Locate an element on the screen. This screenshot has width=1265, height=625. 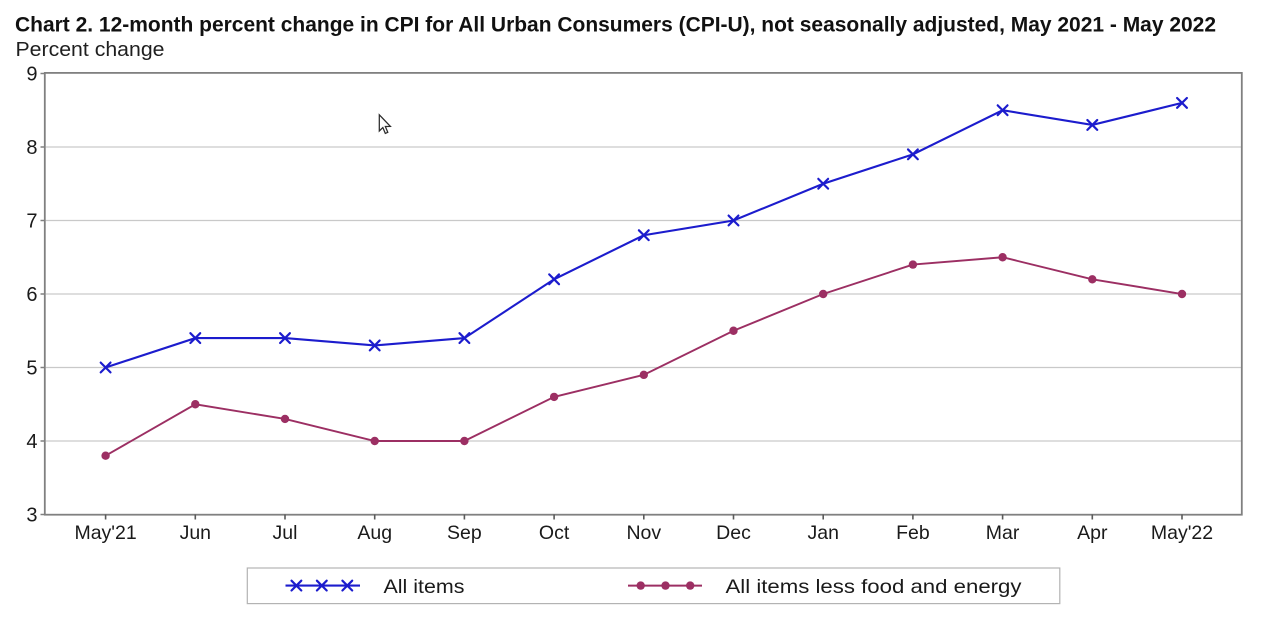
svg-text: Percent change is located at coordinates (90, 50).